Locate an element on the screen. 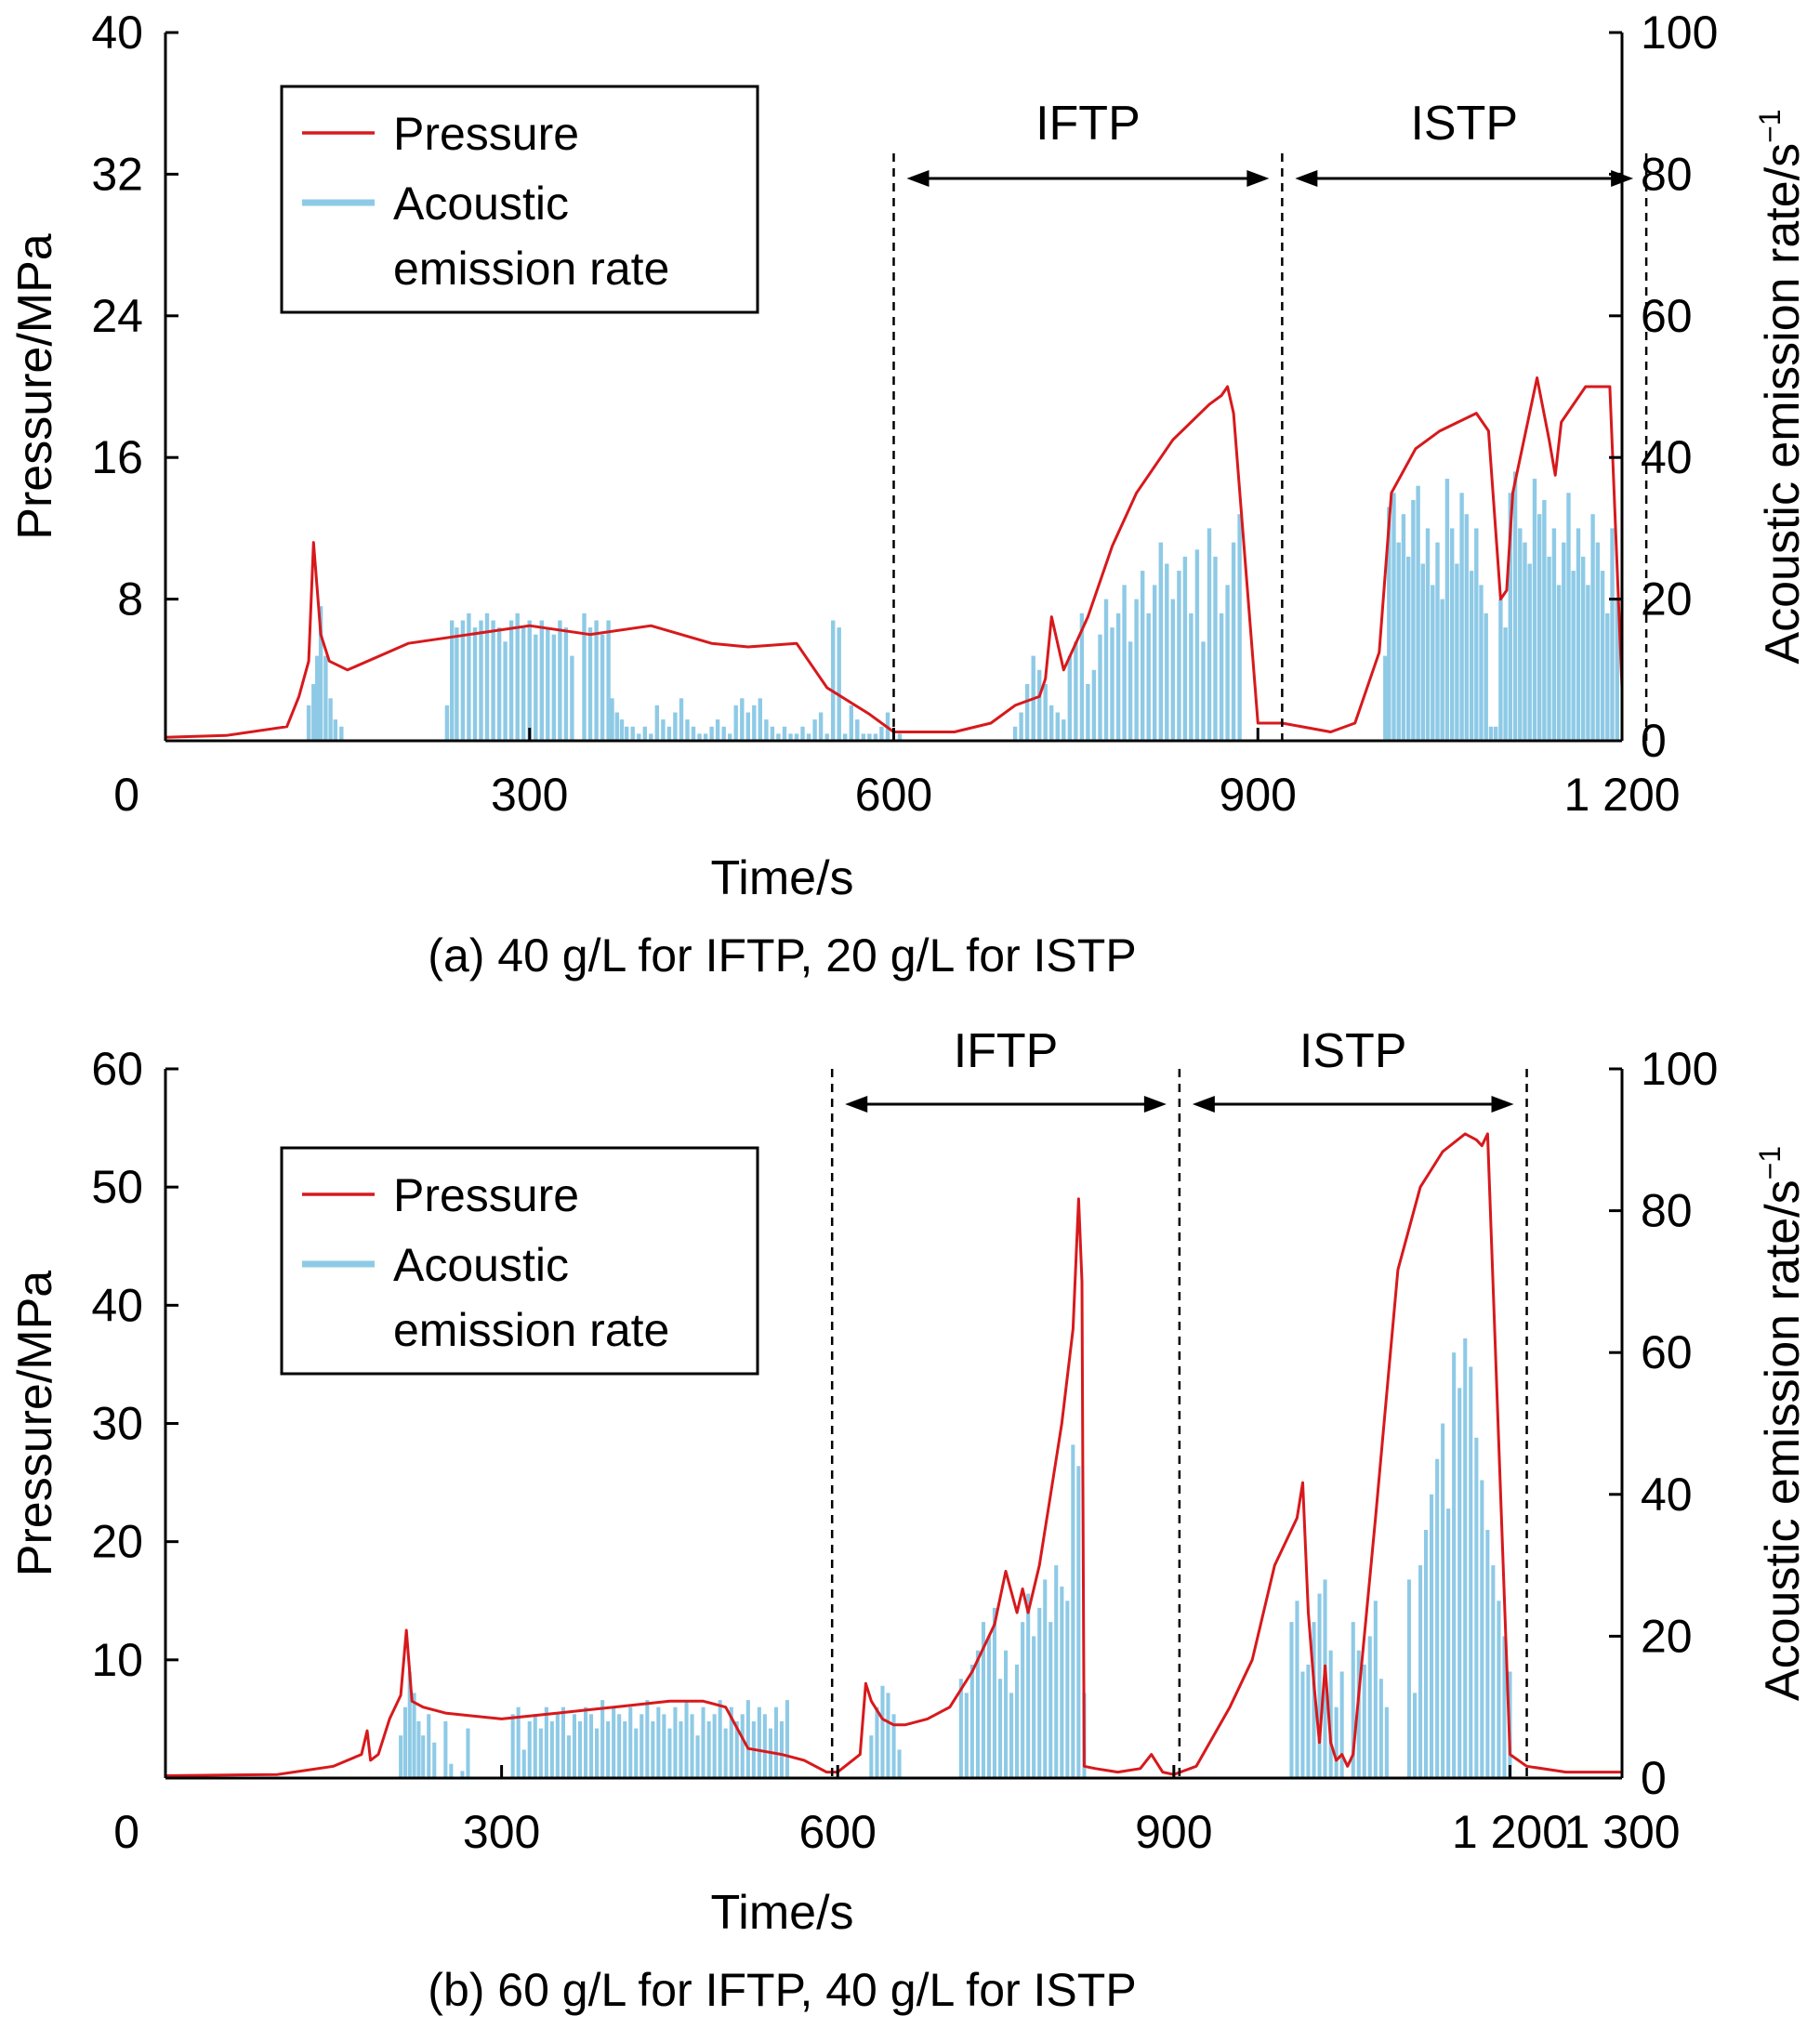 The height and width of the screenshot is (2029, 1820). legend: Pressure Acoustic emission rate is located at coordinates (519, 1261).